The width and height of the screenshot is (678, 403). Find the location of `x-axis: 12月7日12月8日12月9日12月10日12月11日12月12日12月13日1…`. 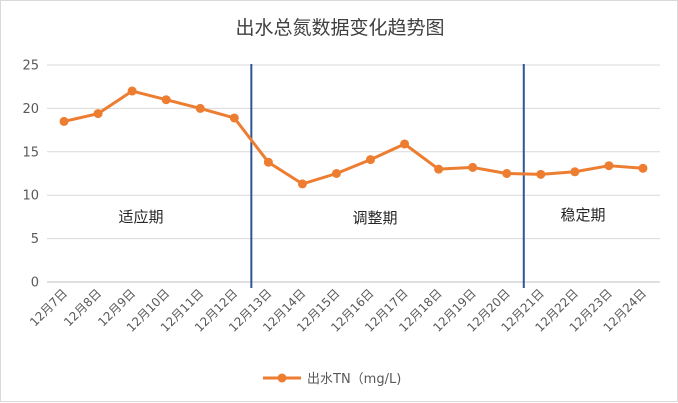

x-axis: 12月7日12月8日12月9日12月10日12月11日12月12日12月13日1… is located at coordinates (338, 310).